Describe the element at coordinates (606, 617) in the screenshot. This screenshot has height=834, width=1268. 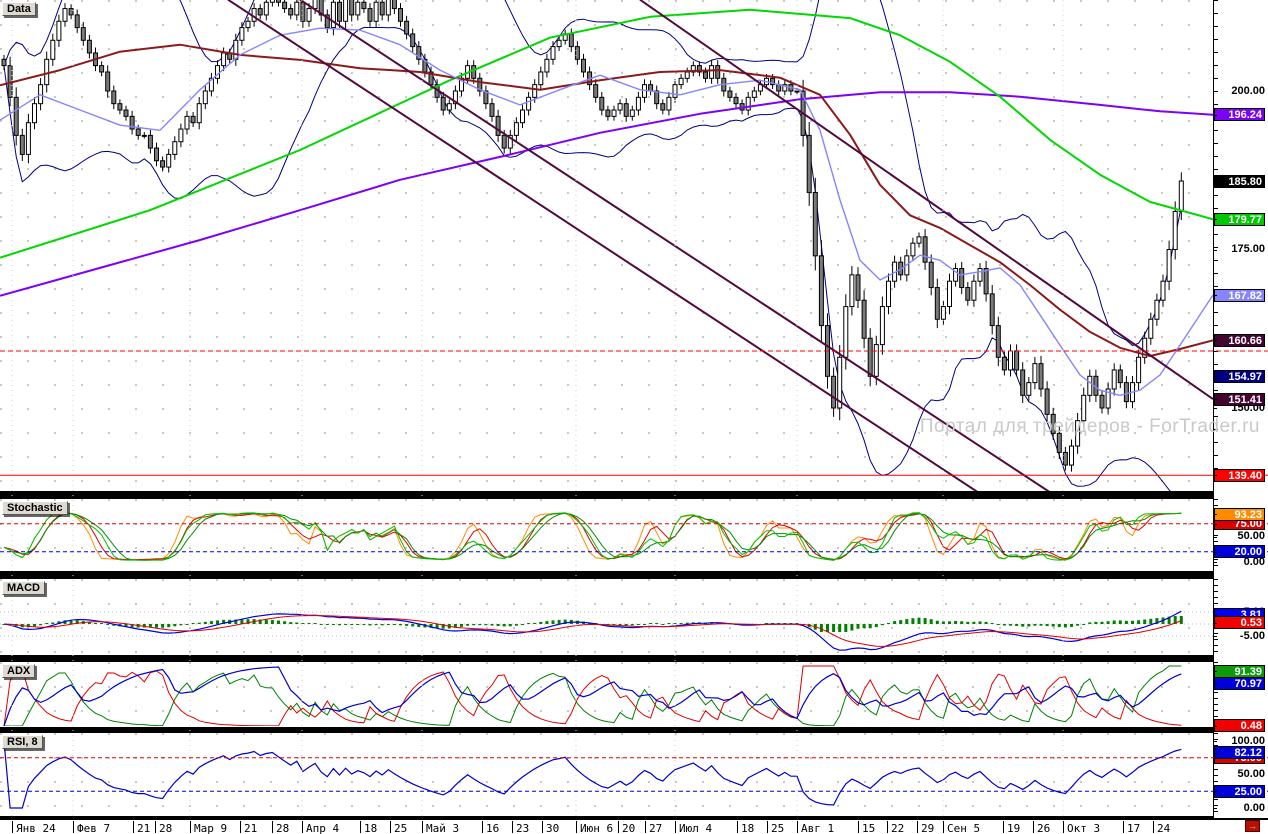
I see `macd-panel` at that location.